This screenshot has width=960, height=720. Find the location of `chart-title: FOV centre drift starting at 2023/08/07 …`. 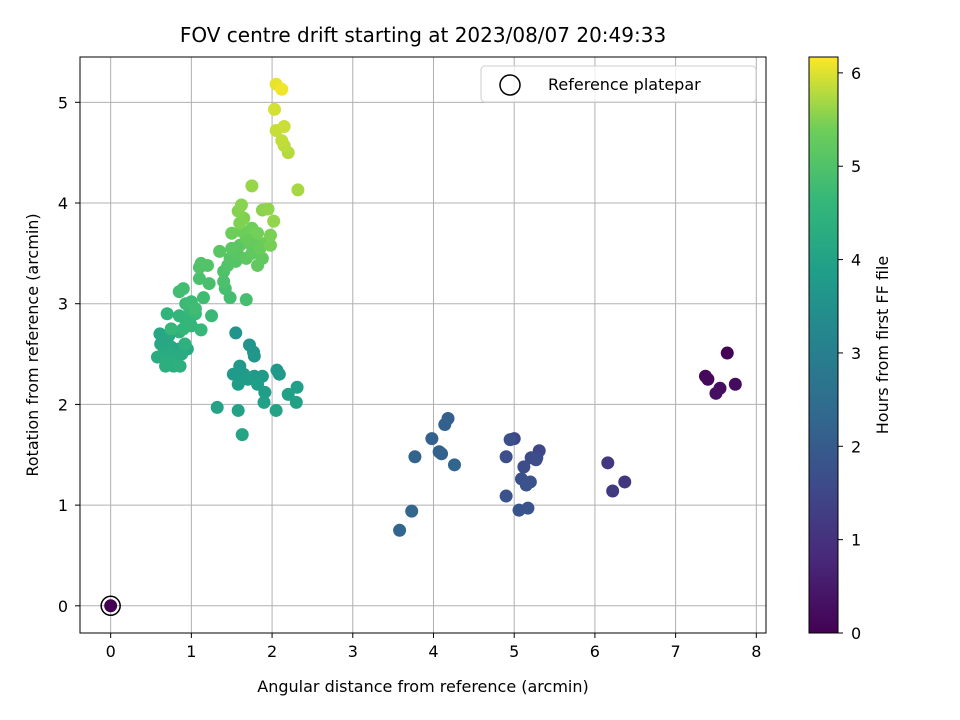

chart-title: FOV centre drift starting at 2023/08/07 … is located at coordinates (423, 35).